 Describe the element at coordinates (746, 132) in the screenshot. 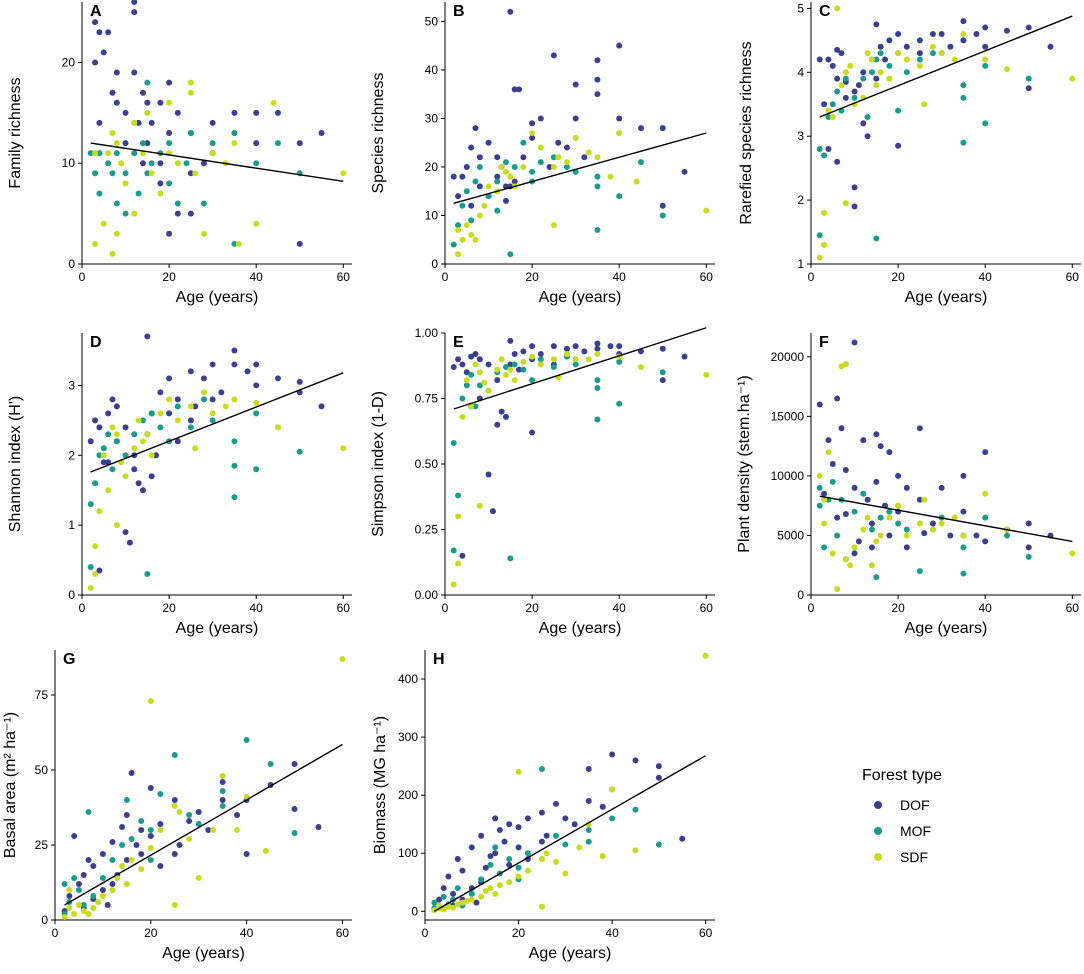

I see `y-axis-title: Rarefied species richness` at that location.